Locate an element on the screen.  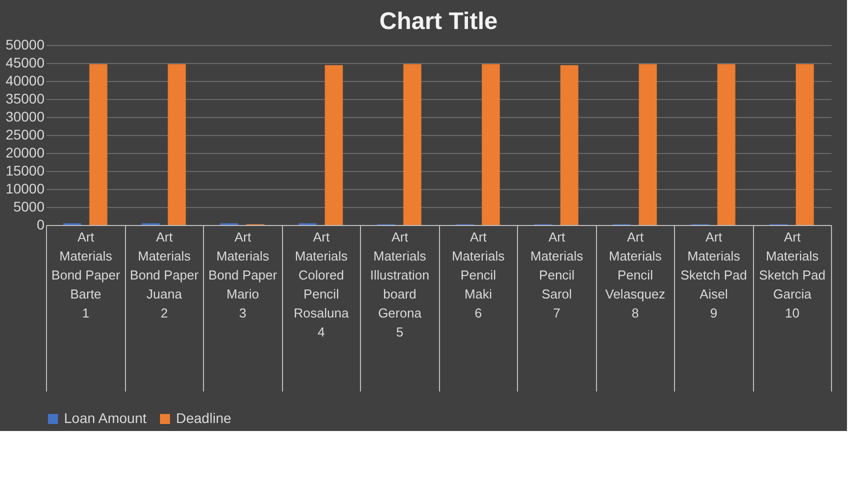
x-tick-label: Art Materials Illustration board Gerona 5 is located at coordinates (400, 285).